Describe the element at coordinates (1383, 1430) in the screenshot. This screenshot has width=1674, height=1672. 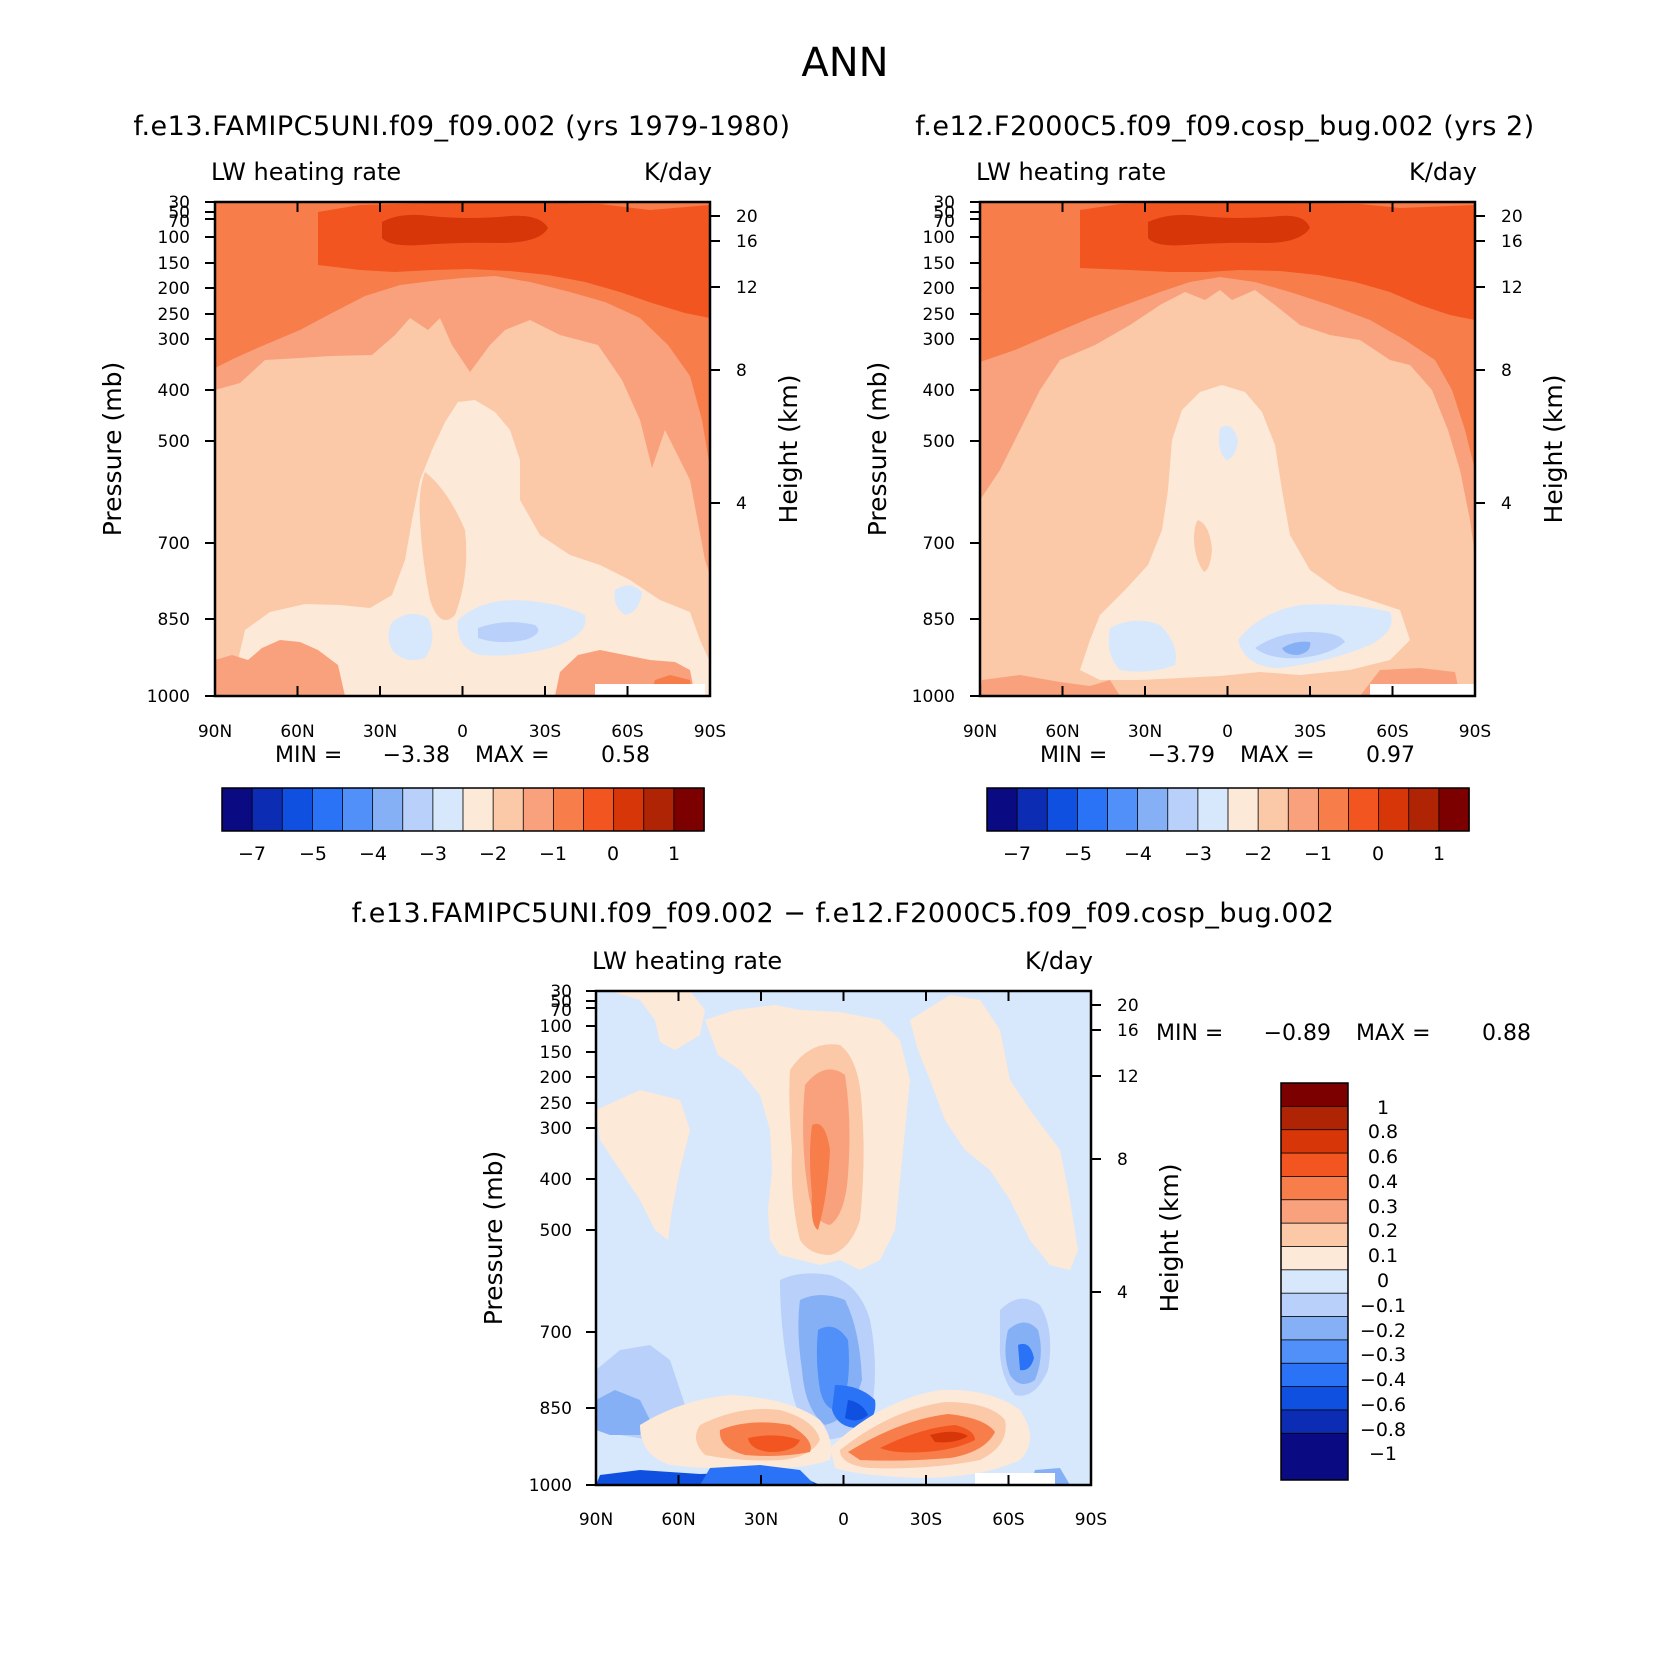
I see `colorbar-label: −0.8` at that location.